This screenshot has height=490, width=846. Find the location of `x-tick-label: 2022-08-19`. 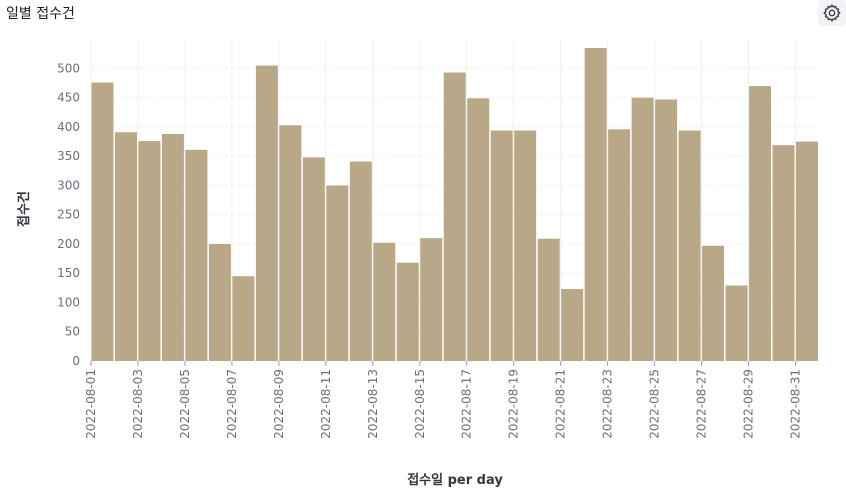

x-tick-label: 2022-08-19 is located at coordinates (514, 404).